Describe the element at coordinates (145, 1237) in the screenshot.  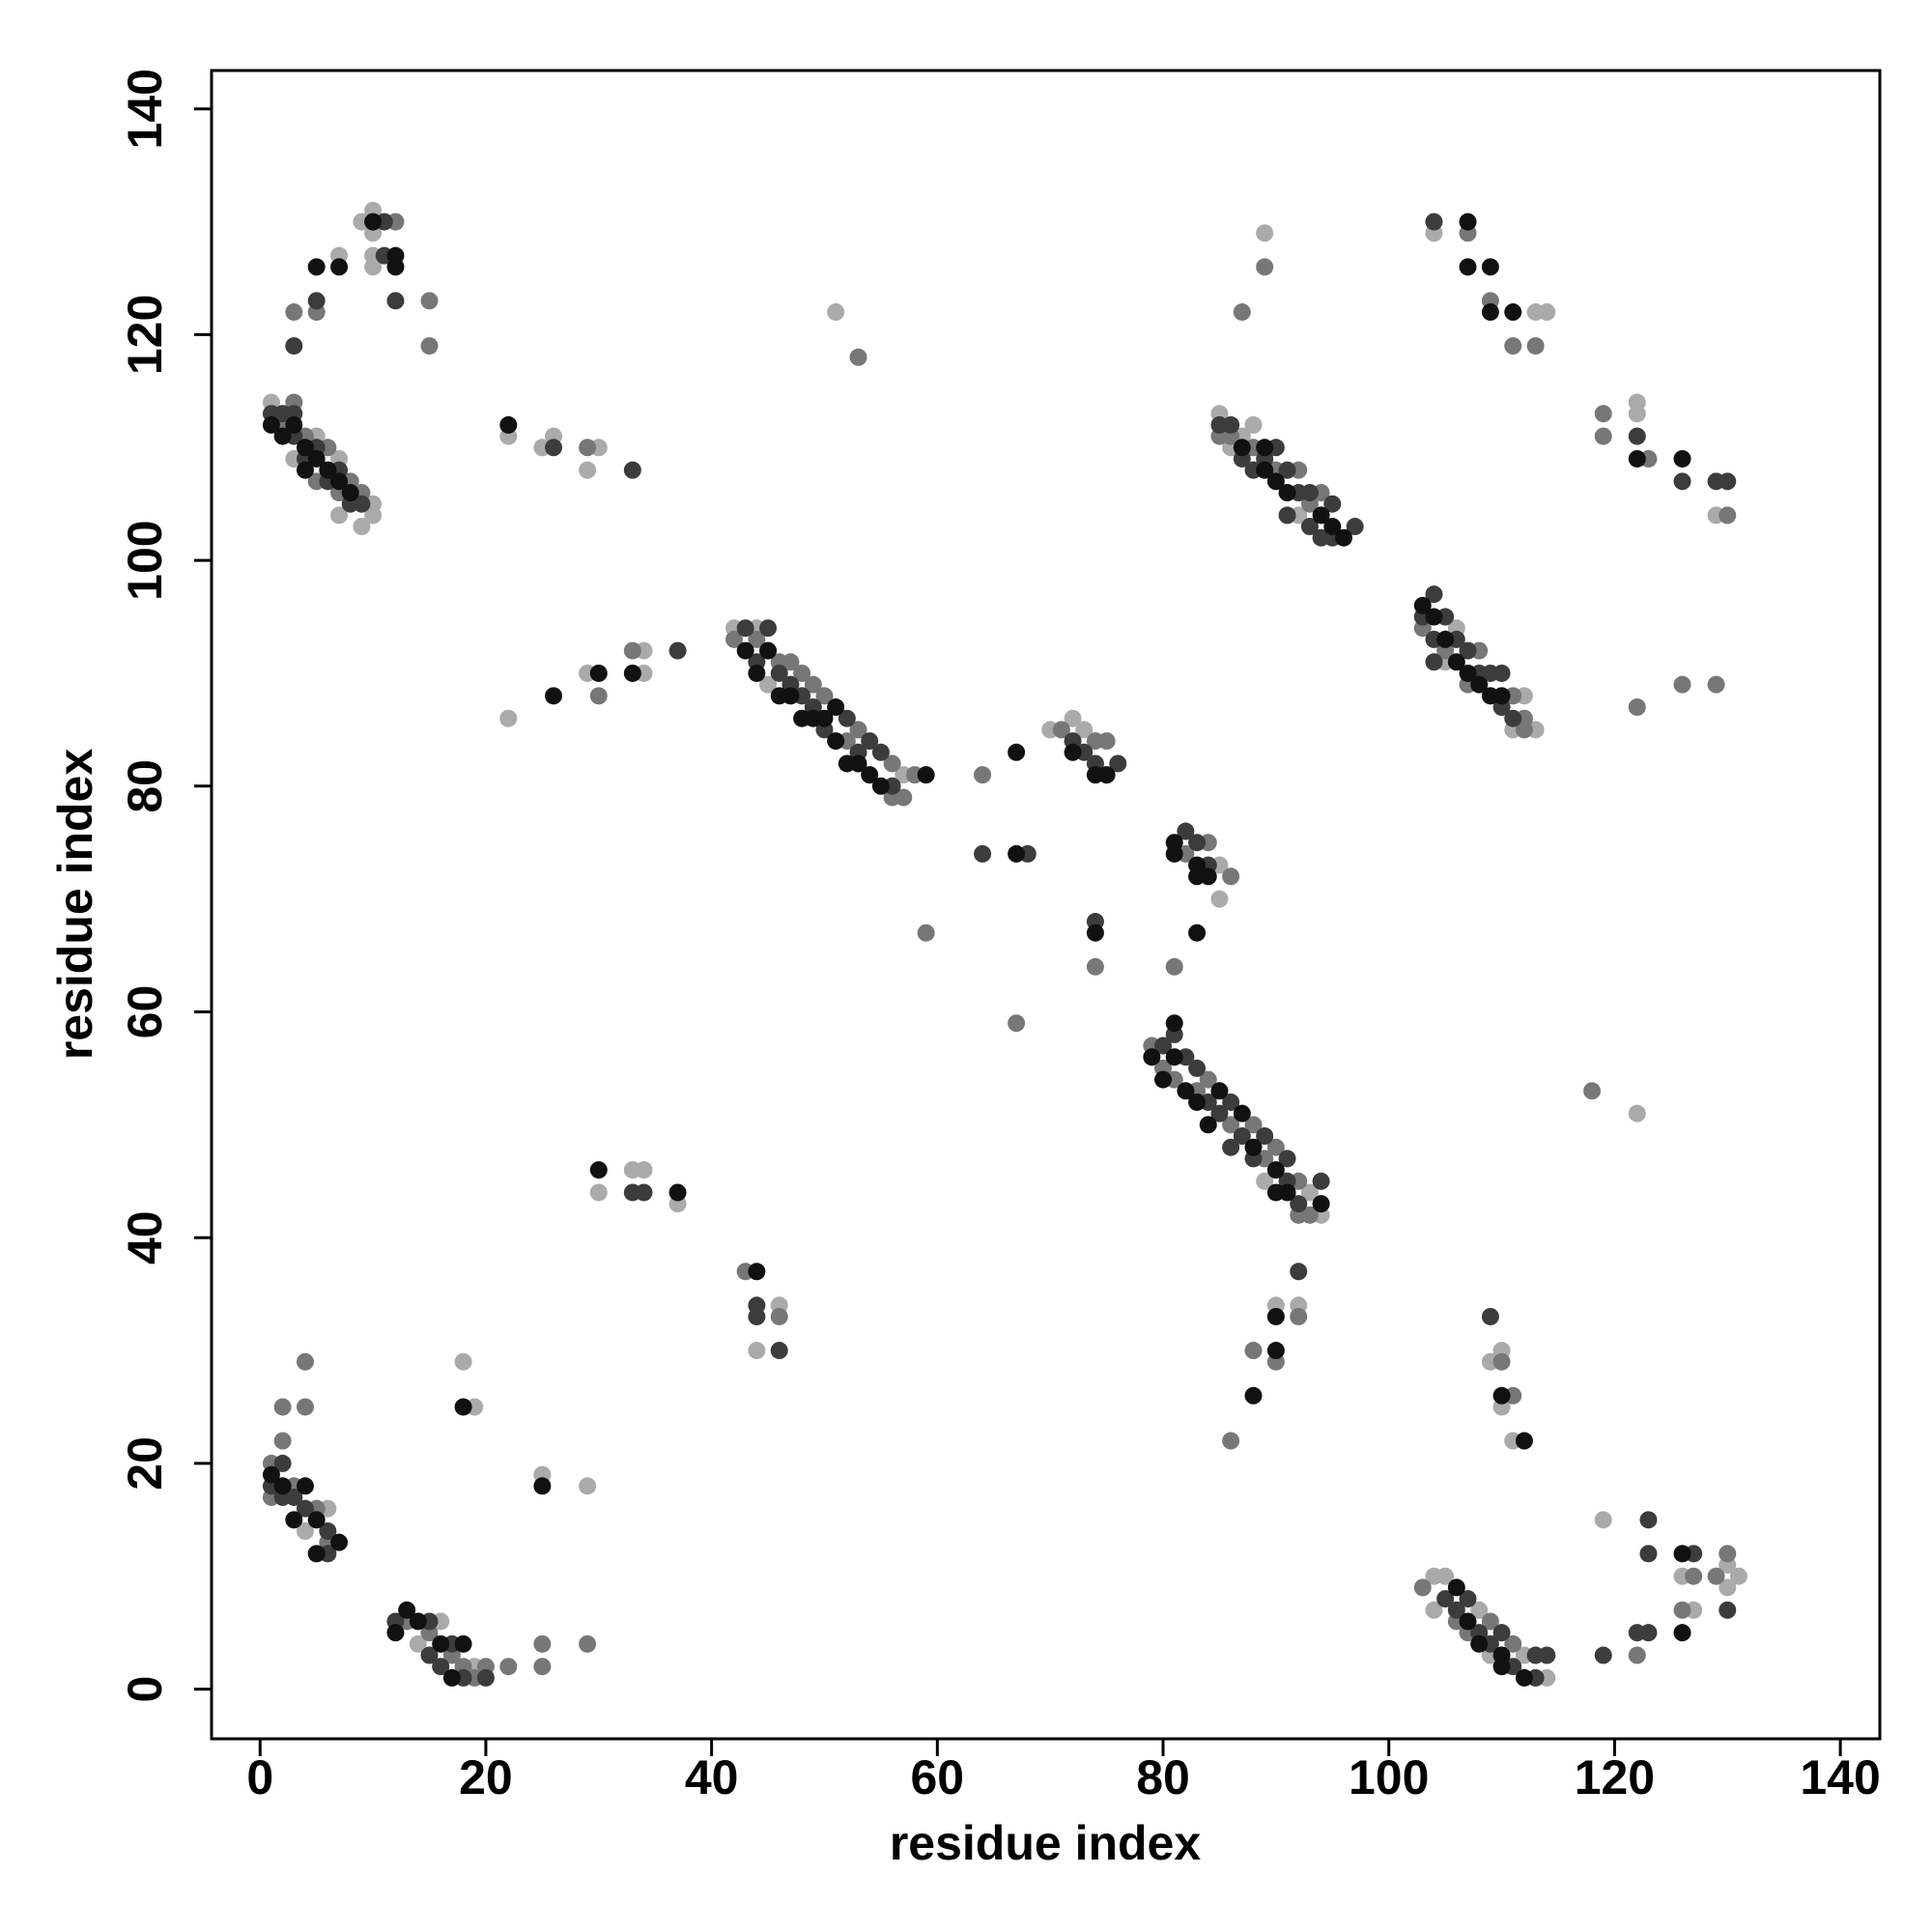
I see `y-tick-label: 40` at that location.